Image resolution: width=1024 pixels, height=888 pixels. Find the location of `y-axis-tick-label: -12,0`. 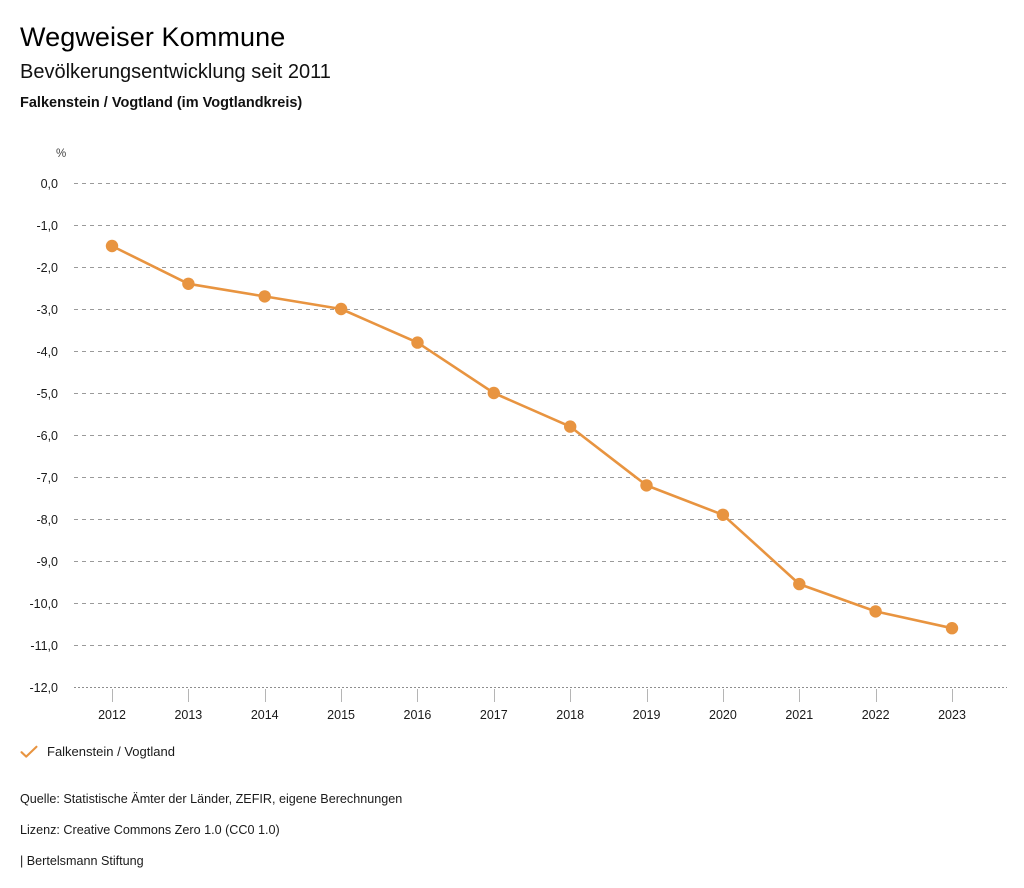

y-axis-tick-label: -12,0 is located at coordinates (44, 688).